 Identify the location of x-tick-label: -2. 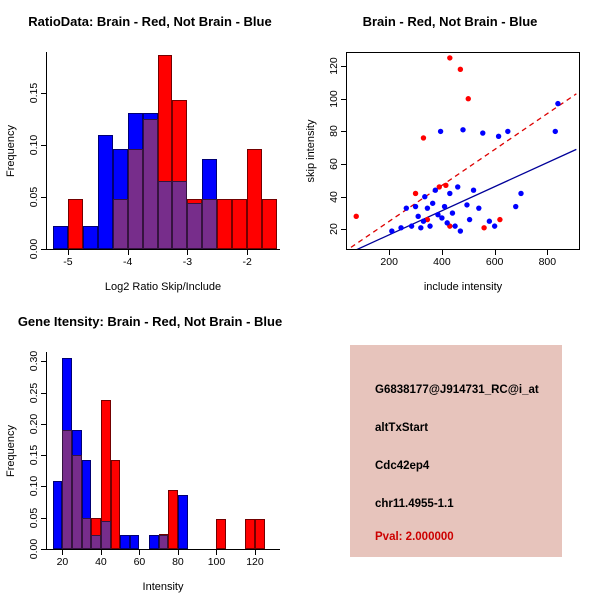
(247, 262).